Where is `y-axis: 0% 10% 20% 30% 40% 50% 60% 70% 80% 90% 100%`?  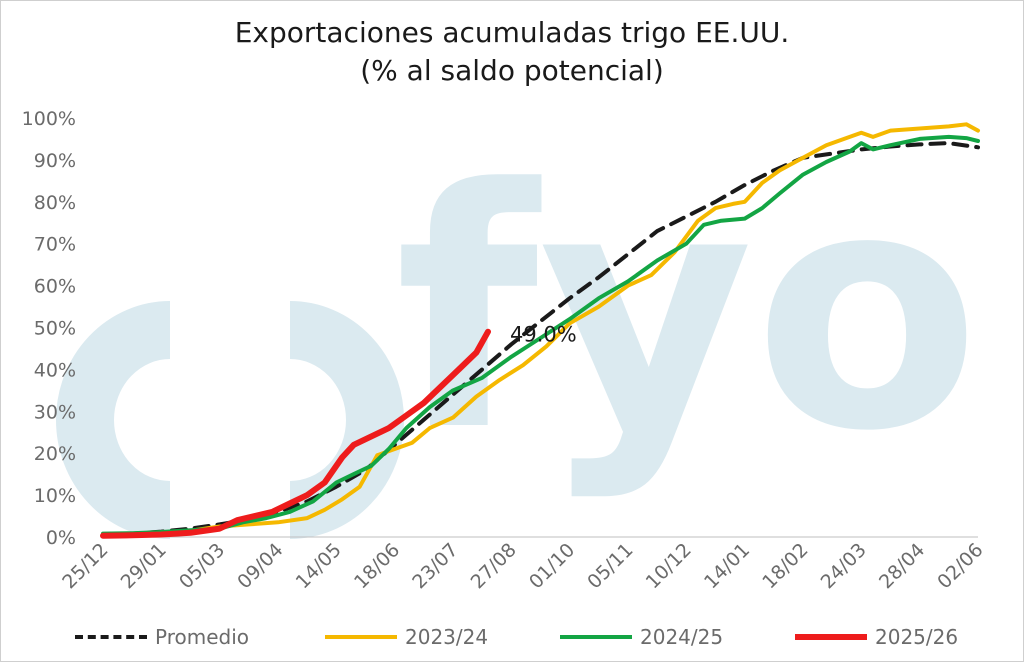
y-axis: 0% 10% 20% 30% 40% 50% 60% 70% 80% 90% 100% is located at coordinates (49, 328).